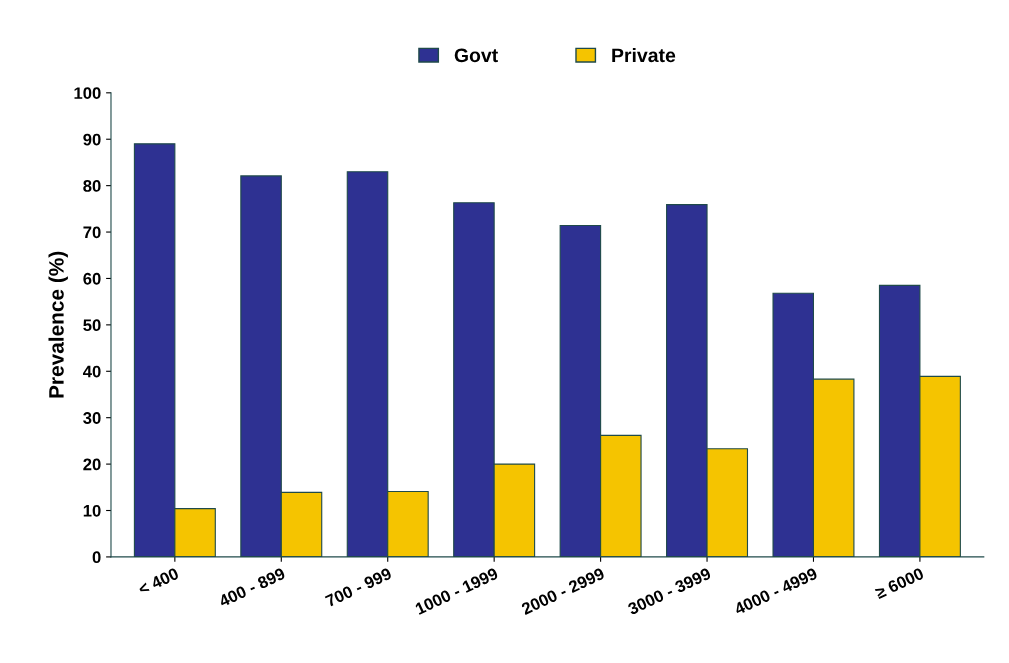 Image resolution: width=1009 pixels, height=663 pixels. What do you see at coordinates (456, 591) in the screenshot?
I see `x-tick-label: 1000 - 1999` at bounding box center [456, 591].